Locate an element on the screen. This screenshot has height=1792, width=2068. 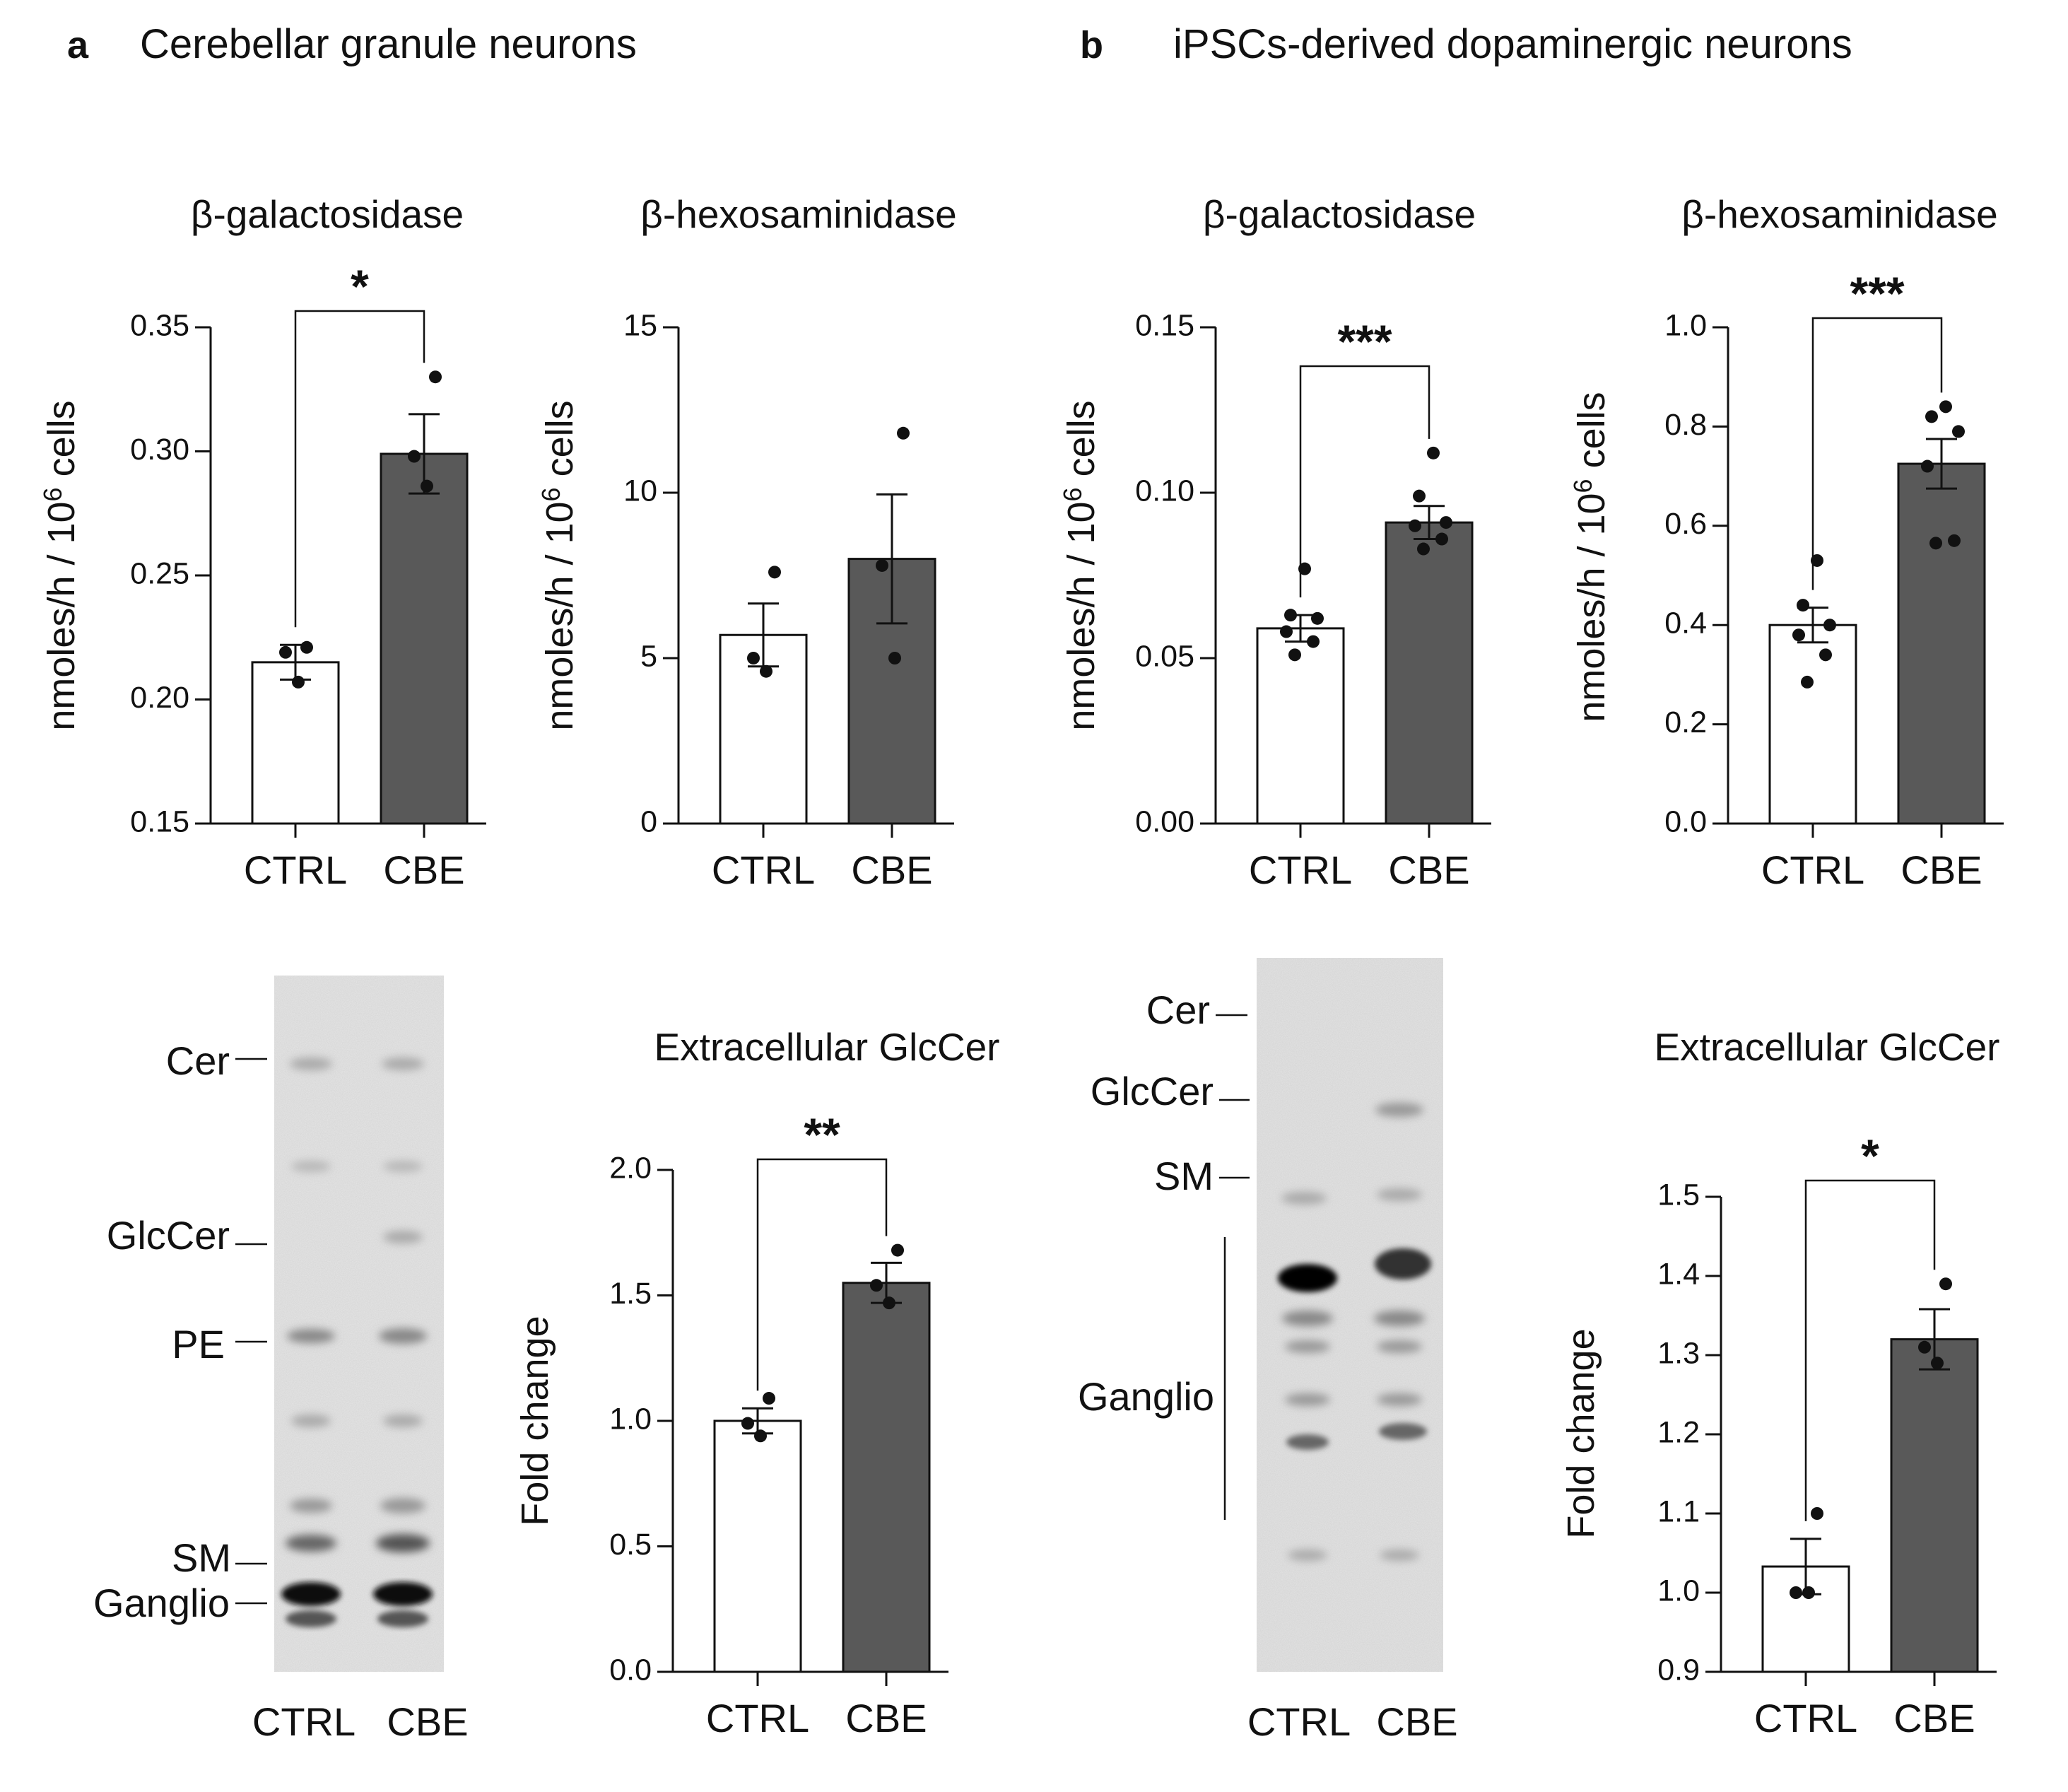
tlc-b-lane-cbe: CBE is located at coordinates (1416, 1722).